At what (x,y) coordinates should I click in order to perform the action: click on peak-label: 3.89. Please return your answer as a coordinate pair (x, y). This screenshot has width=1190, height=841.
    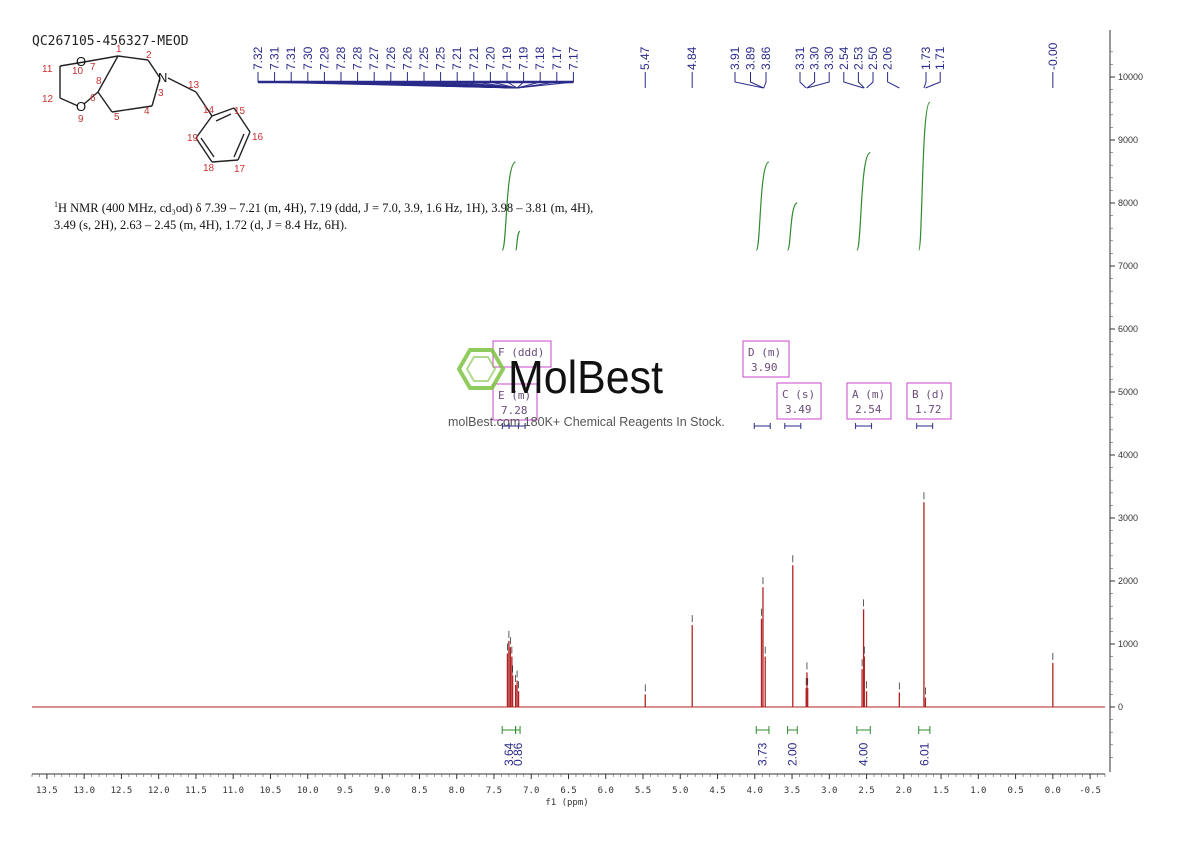
    Looking at the image, I should click on (751, 58).